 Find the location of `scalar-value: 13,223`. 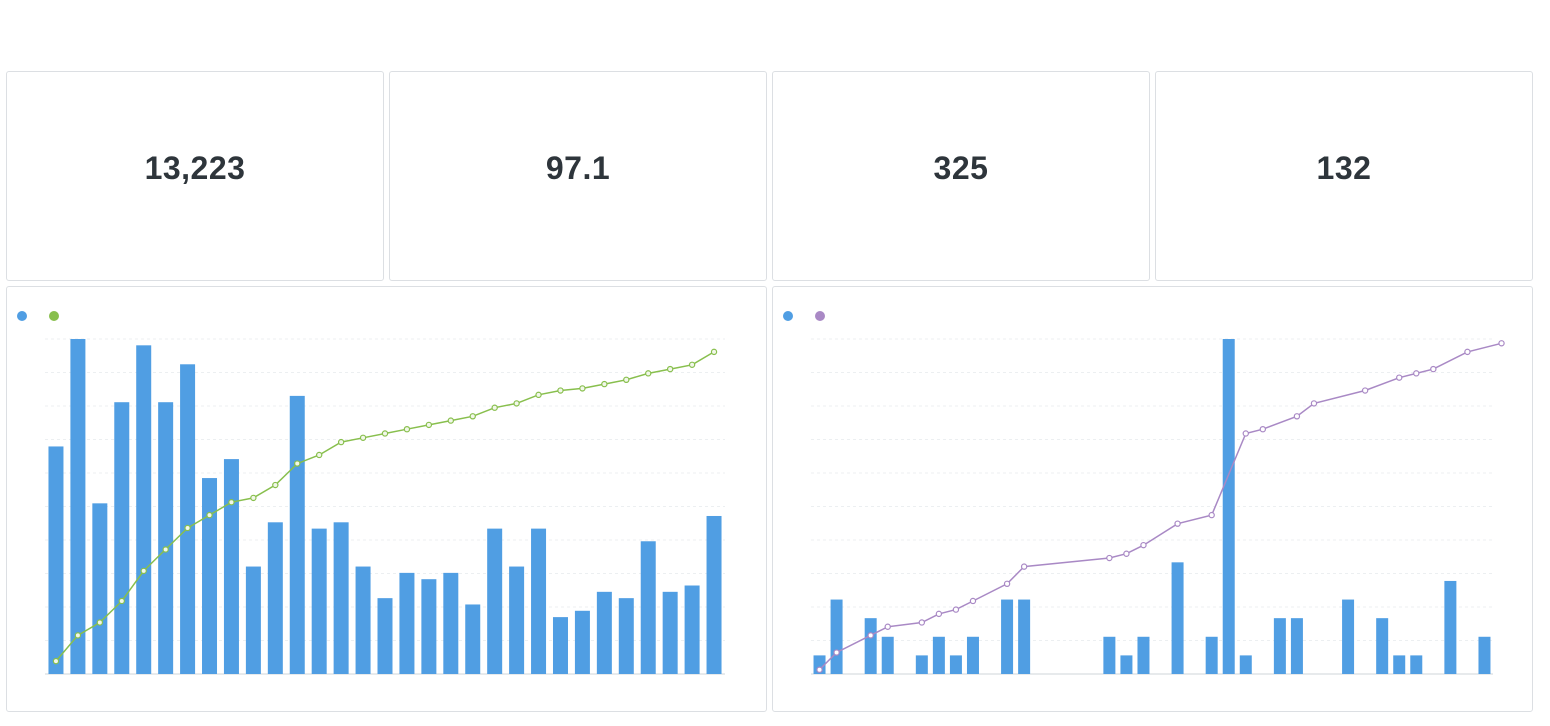

scalar-value: 13,223 is located at coordinates (195, 168).